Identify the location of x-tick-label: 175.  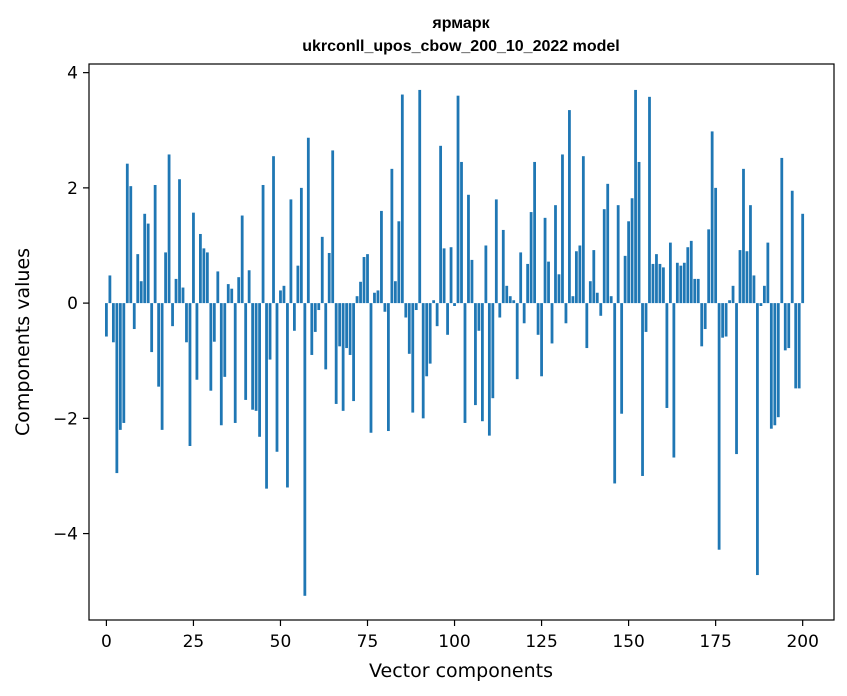
(715, 642).